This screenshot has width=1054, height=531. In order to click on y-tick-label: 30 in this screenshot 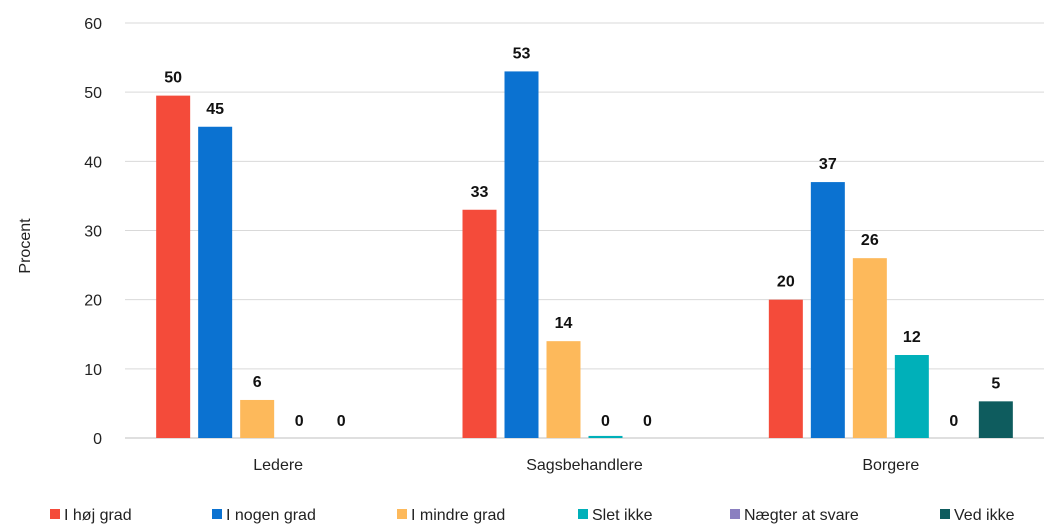, I will do `click(93, 232)`.